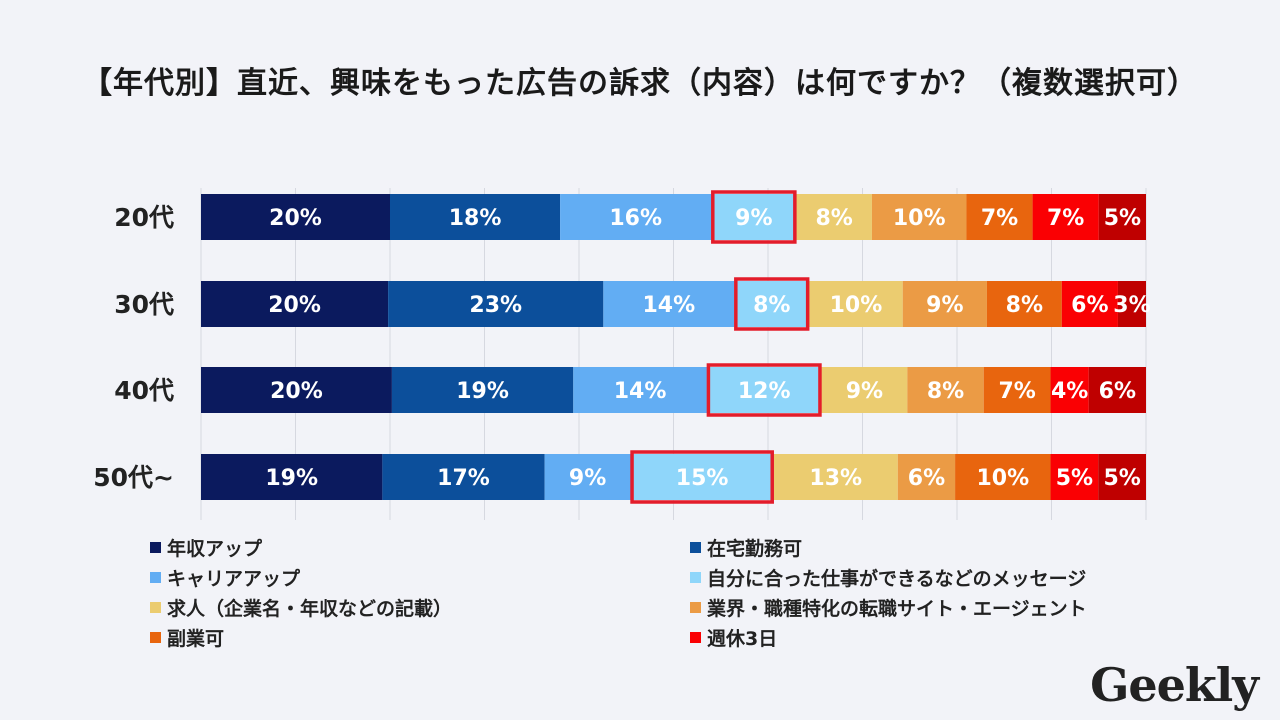 Image resolution: width=1280 pixels, height=720 pixels. I want to click on data-label: 12%, so click(764, 391).